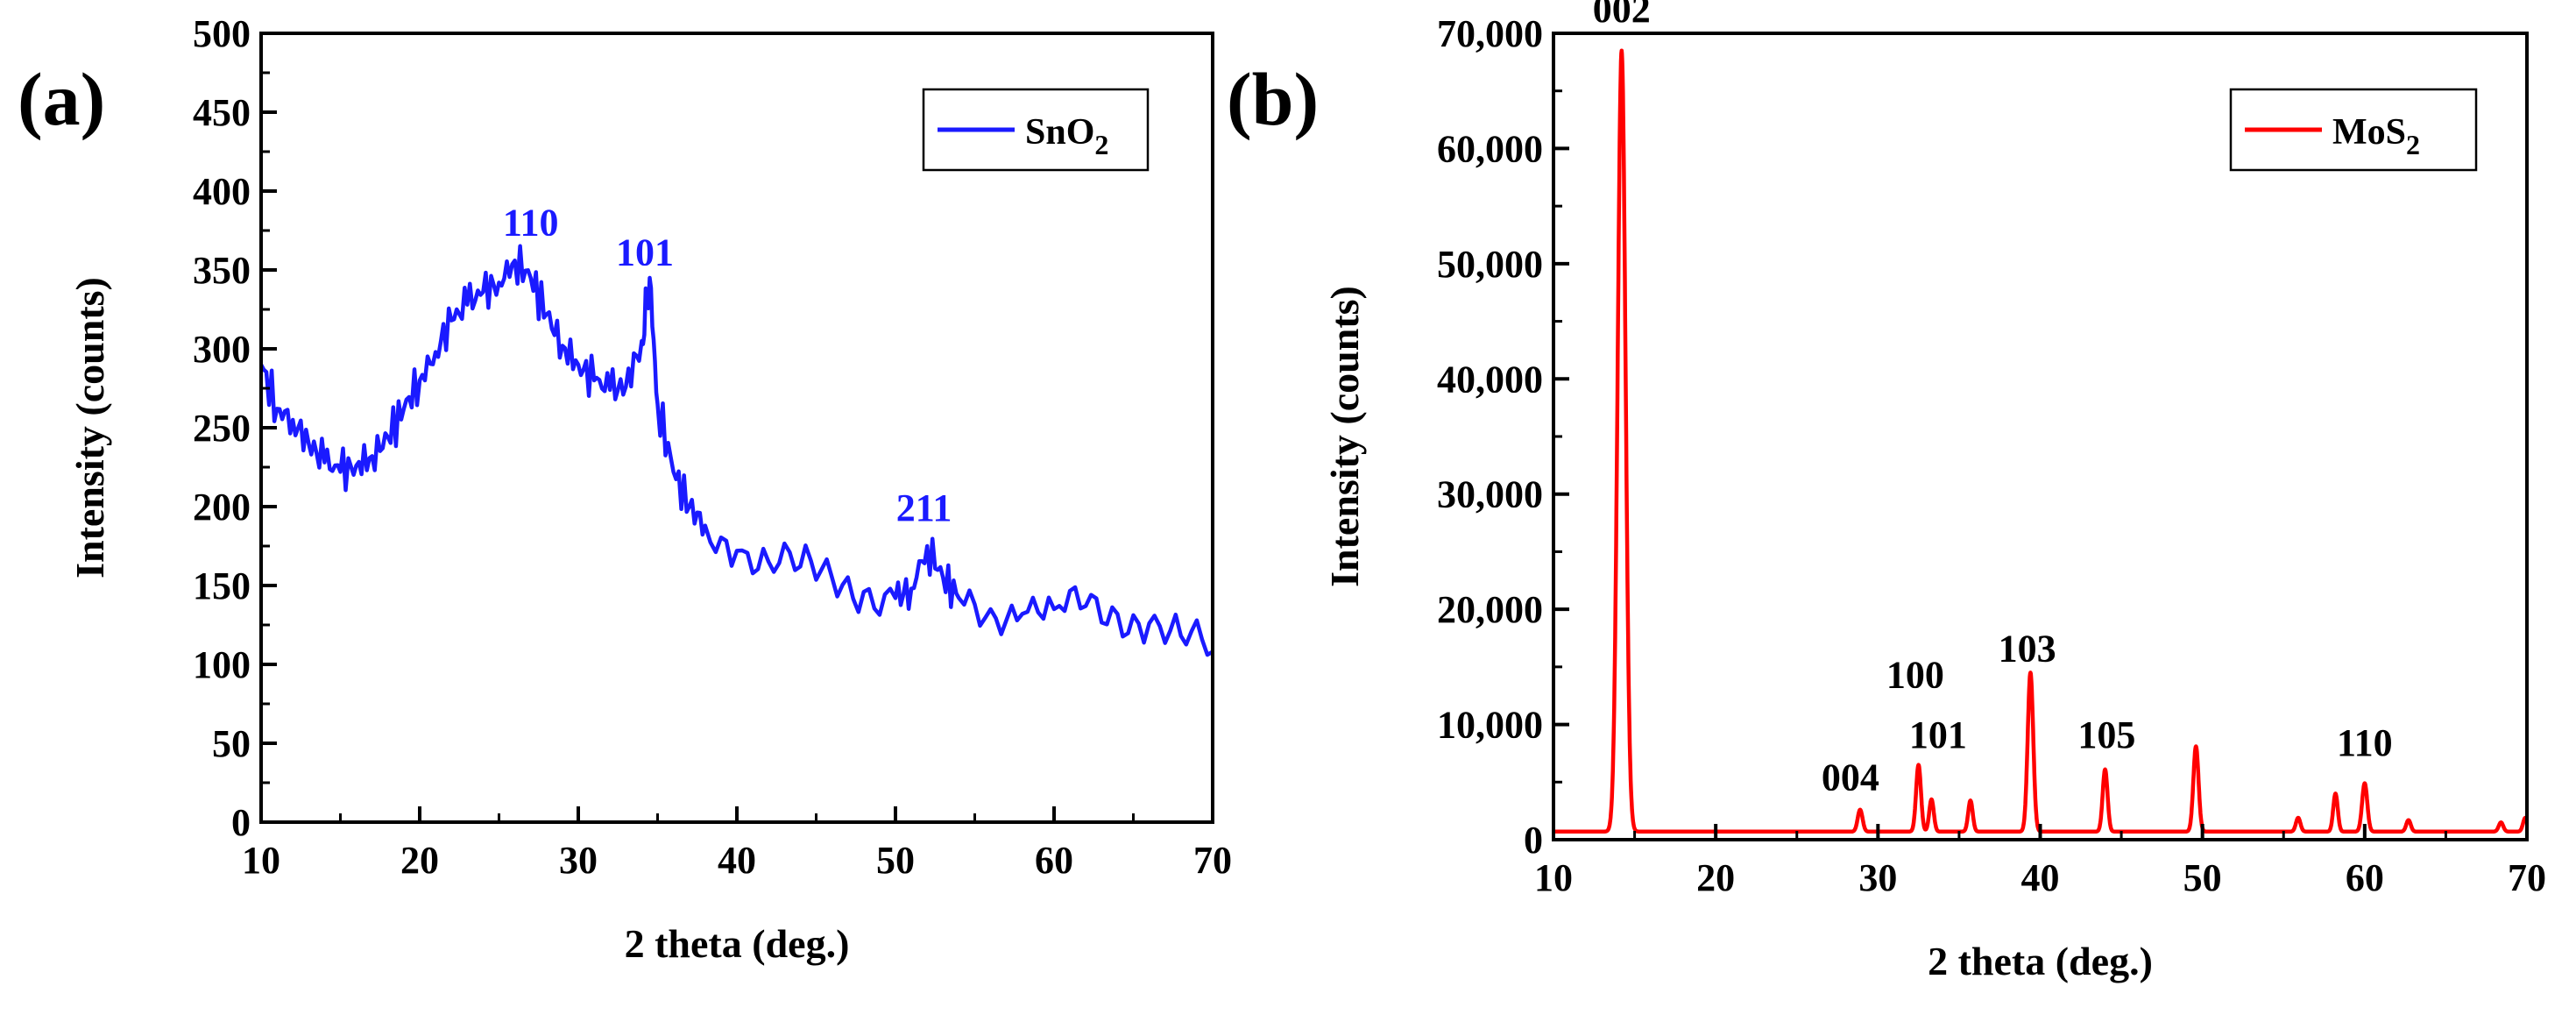 The image size is (2576, 1029). Describe the element at coordinates (2369, 132) in the screenshot. I see `legend-label-main: MoS` at that location.